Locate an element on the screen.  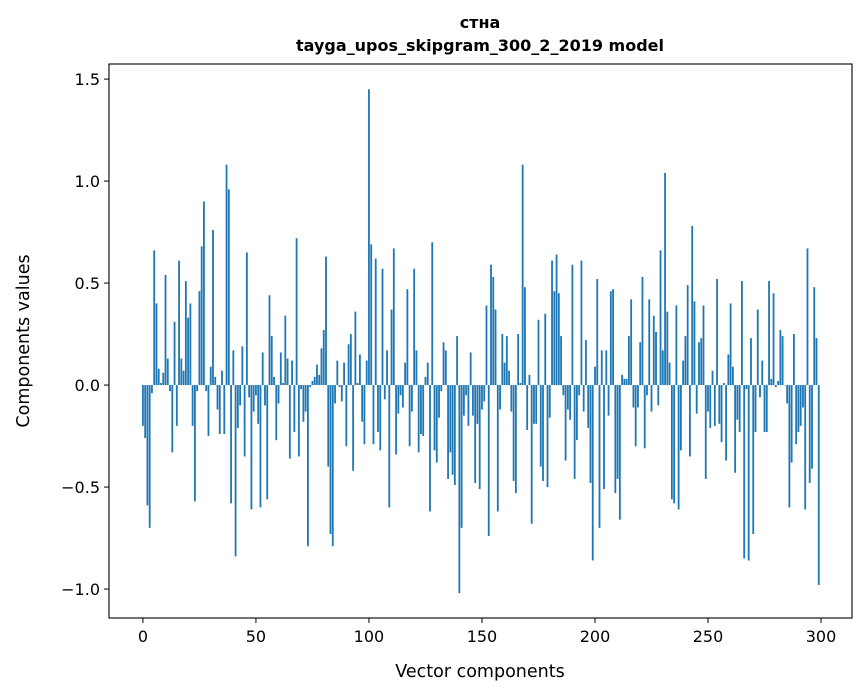
y-tick-label: −0.5 is located at coordinates (80, 487).